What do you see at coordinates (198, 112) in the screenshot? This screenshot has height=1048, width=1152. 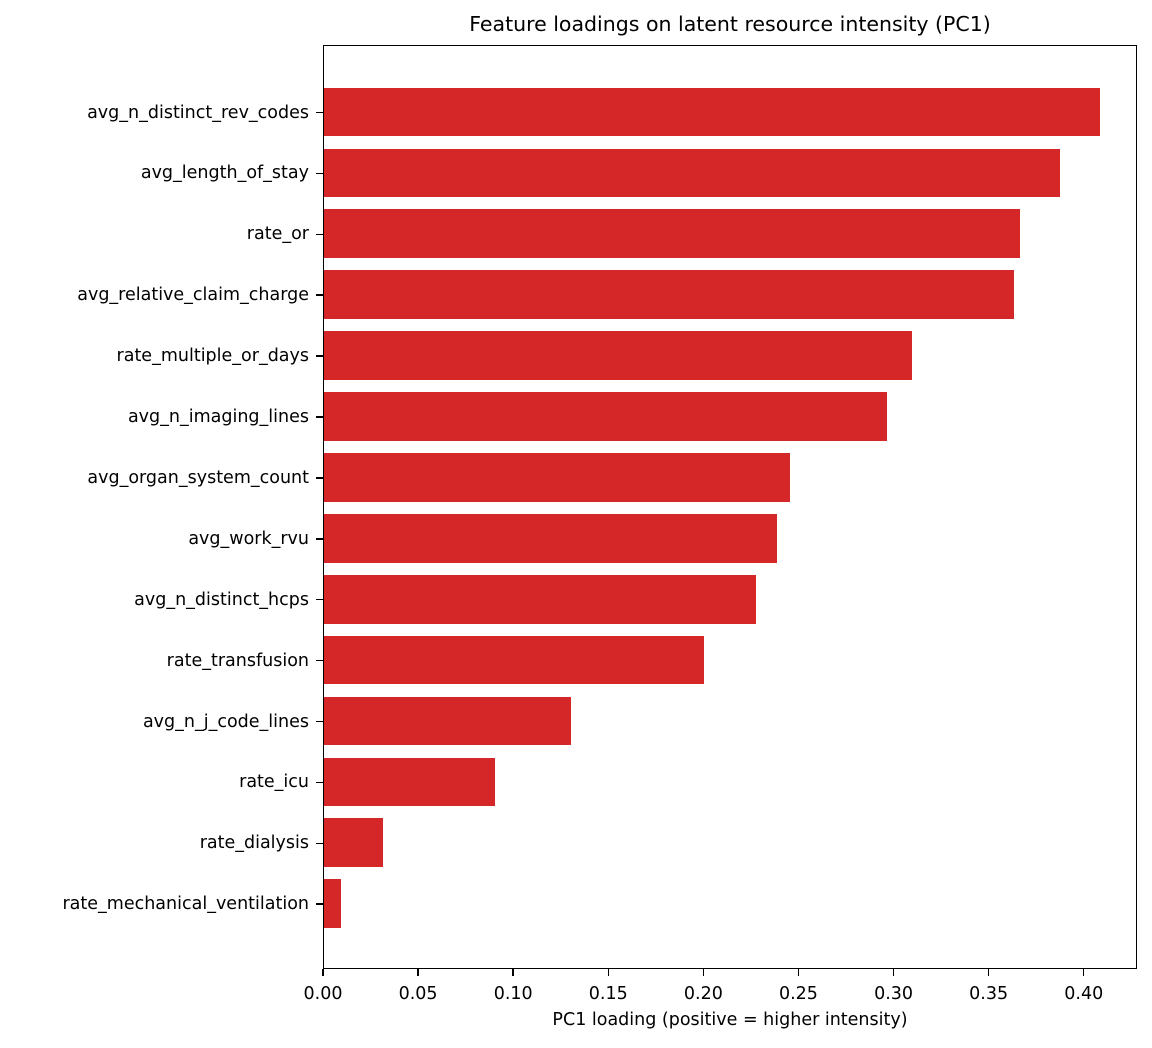 I see `y-tick-label: avg_n_distinct_rev_codes` at bounding box center [198, 112].